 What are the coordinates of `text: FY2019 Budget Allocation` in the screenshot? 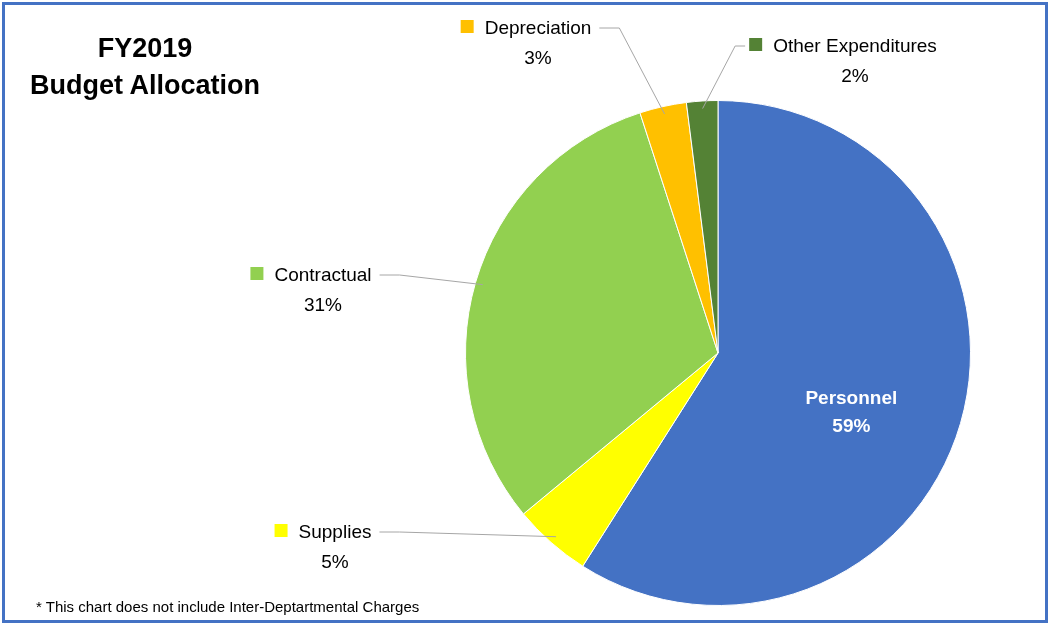 It's located at (145, 67).